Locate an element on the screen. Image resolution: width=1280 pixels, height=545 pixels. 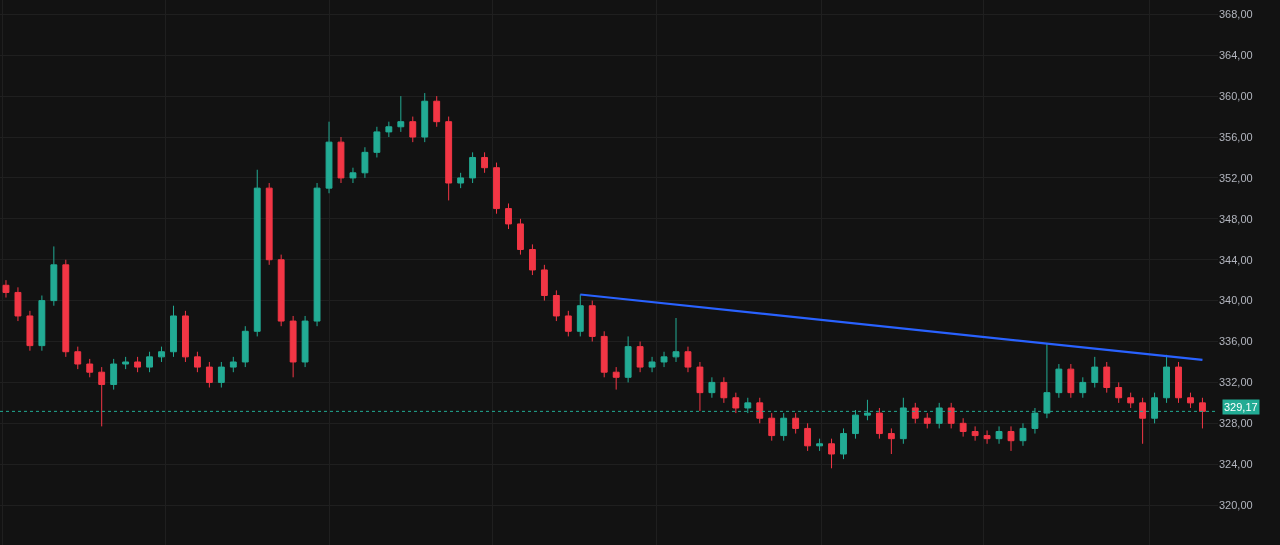
y-tick-label: 324,00 is located at coordinates (1236, 464).